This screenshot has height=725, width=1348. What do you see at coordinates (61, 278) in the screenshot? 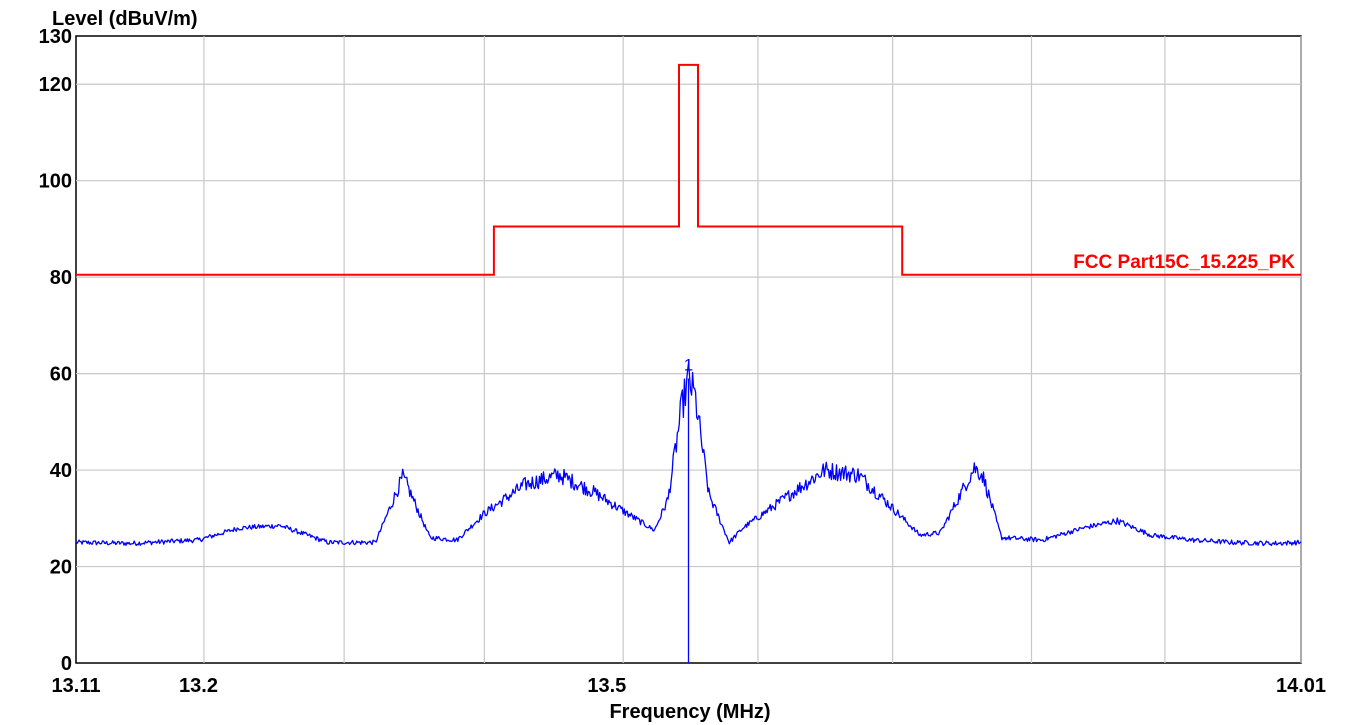
I see `y-tick-label: 80` at bounding box center [61, 278].